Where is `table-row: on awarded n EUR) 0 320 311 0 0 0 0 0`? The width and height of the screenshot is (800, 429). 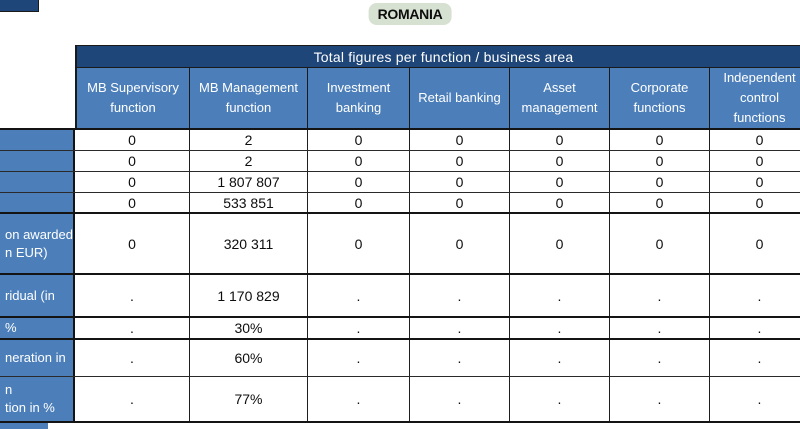
table-row: on awarded n EUR) 0 320 311 0 0 0 0 0 is located at coordinates (400, 244).